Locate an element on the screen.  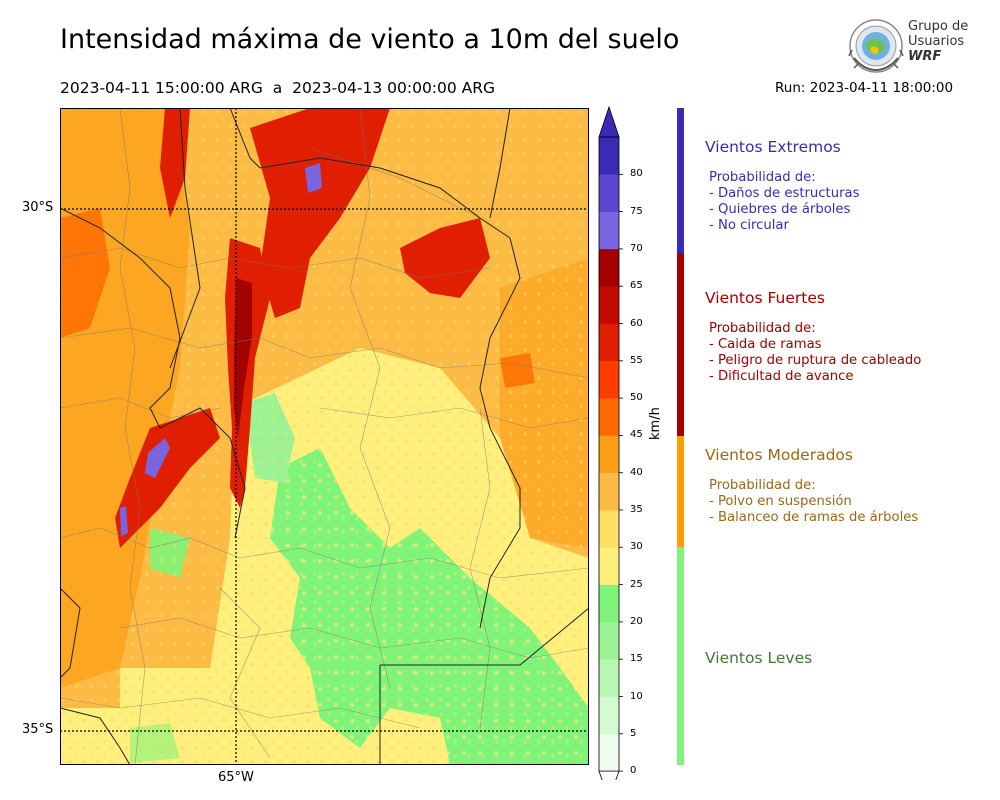
colorbar-tick-label: 50 is located at coordinates (636, 398).